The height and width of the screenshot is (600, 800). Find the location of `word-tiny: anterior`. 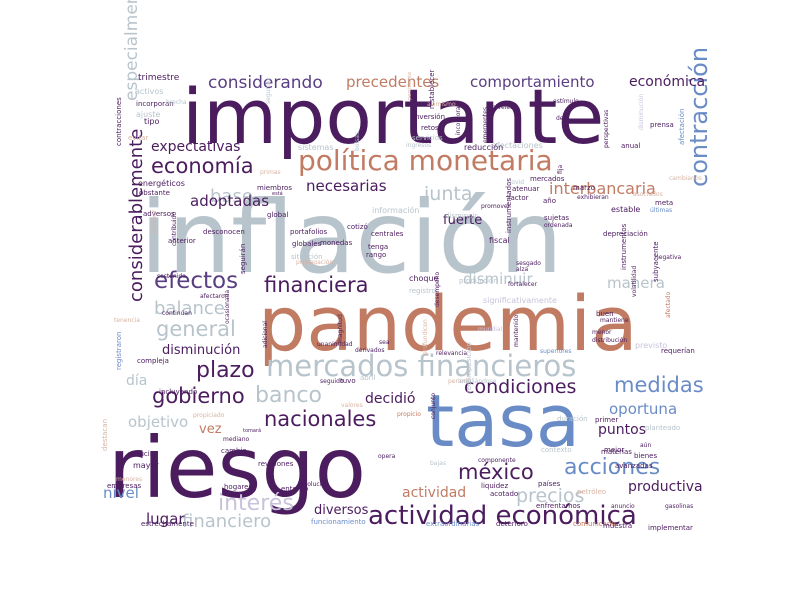

word-tiny: anterior is located at coordinates (182, 241).